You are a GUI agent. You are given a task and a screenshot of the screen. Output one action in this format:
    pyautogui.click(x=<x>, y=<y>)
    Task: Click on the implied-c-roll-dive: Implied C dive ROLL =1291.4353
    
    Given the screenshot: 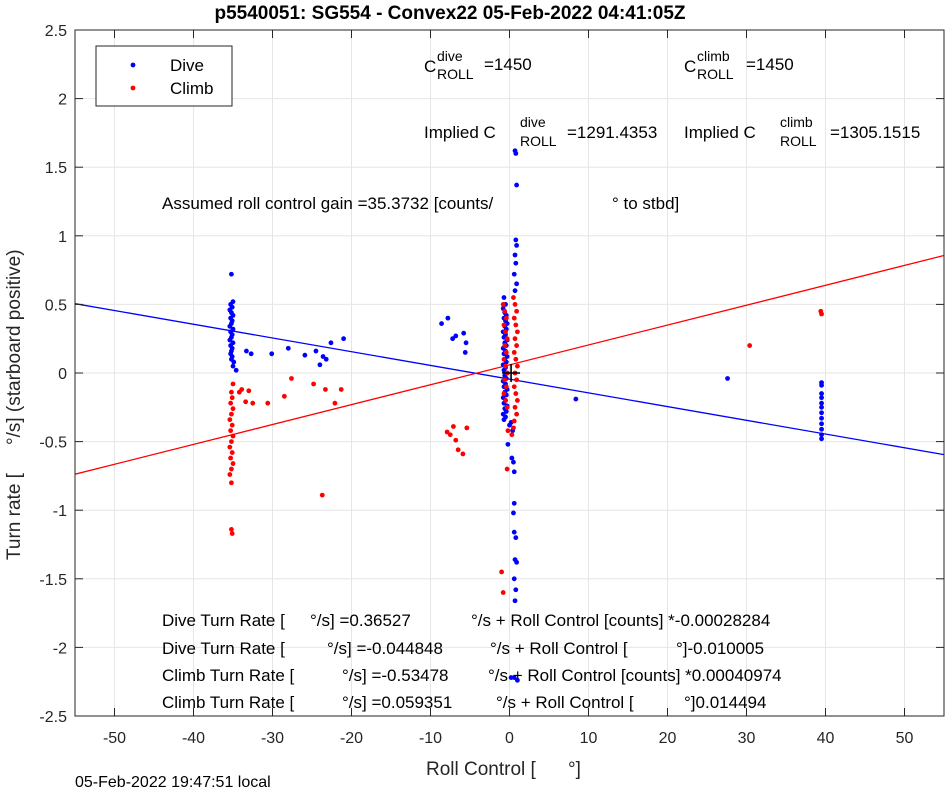 What is the action you would take?
    pyautogui.click(x=540, y=131)
    